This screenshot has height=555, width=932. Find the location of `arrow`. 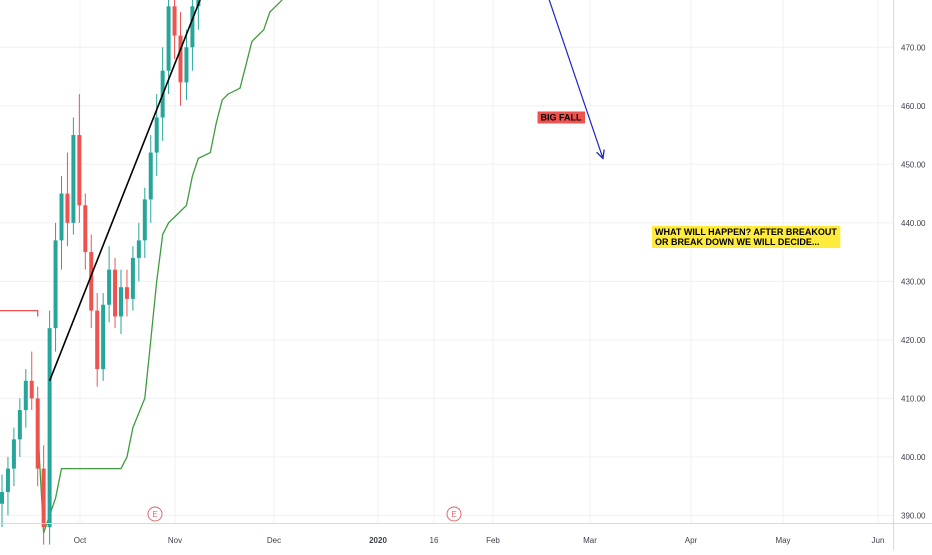

arrow is located at coordinates (537, 79).